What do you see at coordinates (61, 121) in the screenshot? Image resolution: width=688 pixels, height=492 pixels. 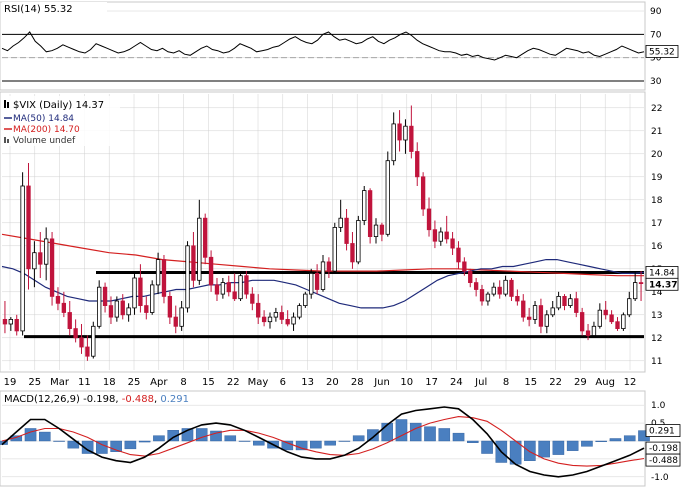 I see `legend-bg` at bounding box center [61, 121].